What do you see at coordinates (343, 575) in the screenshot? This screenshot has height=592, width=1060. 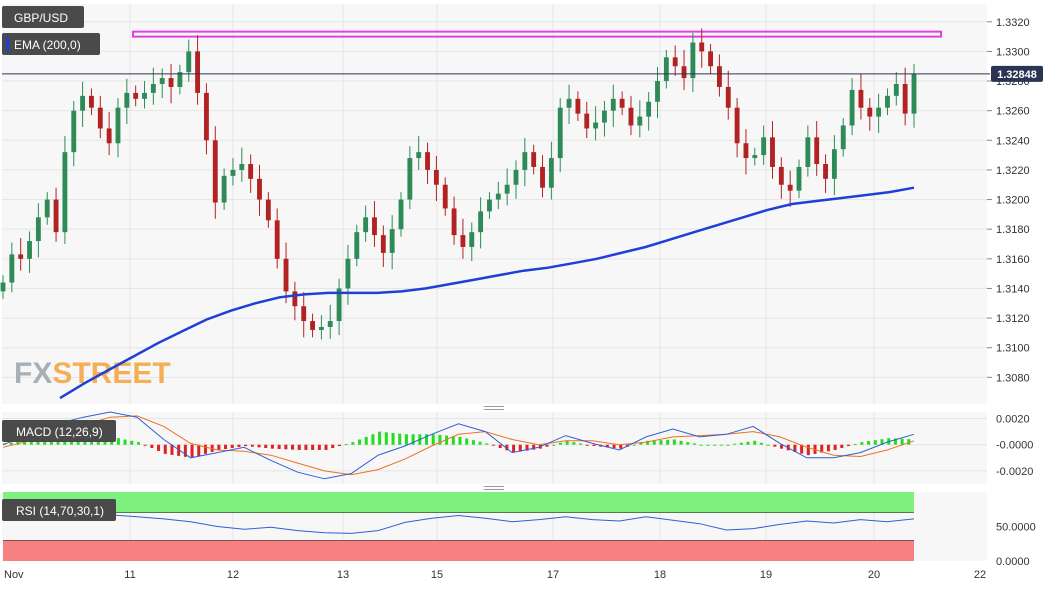 I see `x-tick-label: 13` at bounding box center [343, 575].